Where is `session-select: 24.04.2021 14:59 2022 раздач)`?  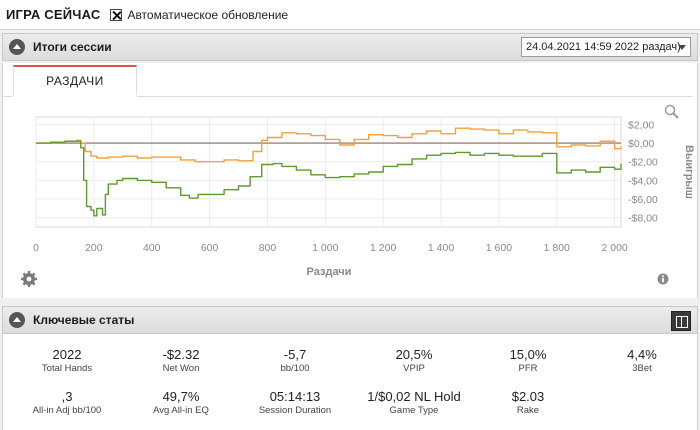
session-select: 24.04.2021 14:59 2022 раздач) is located at coordinates (606, 47).